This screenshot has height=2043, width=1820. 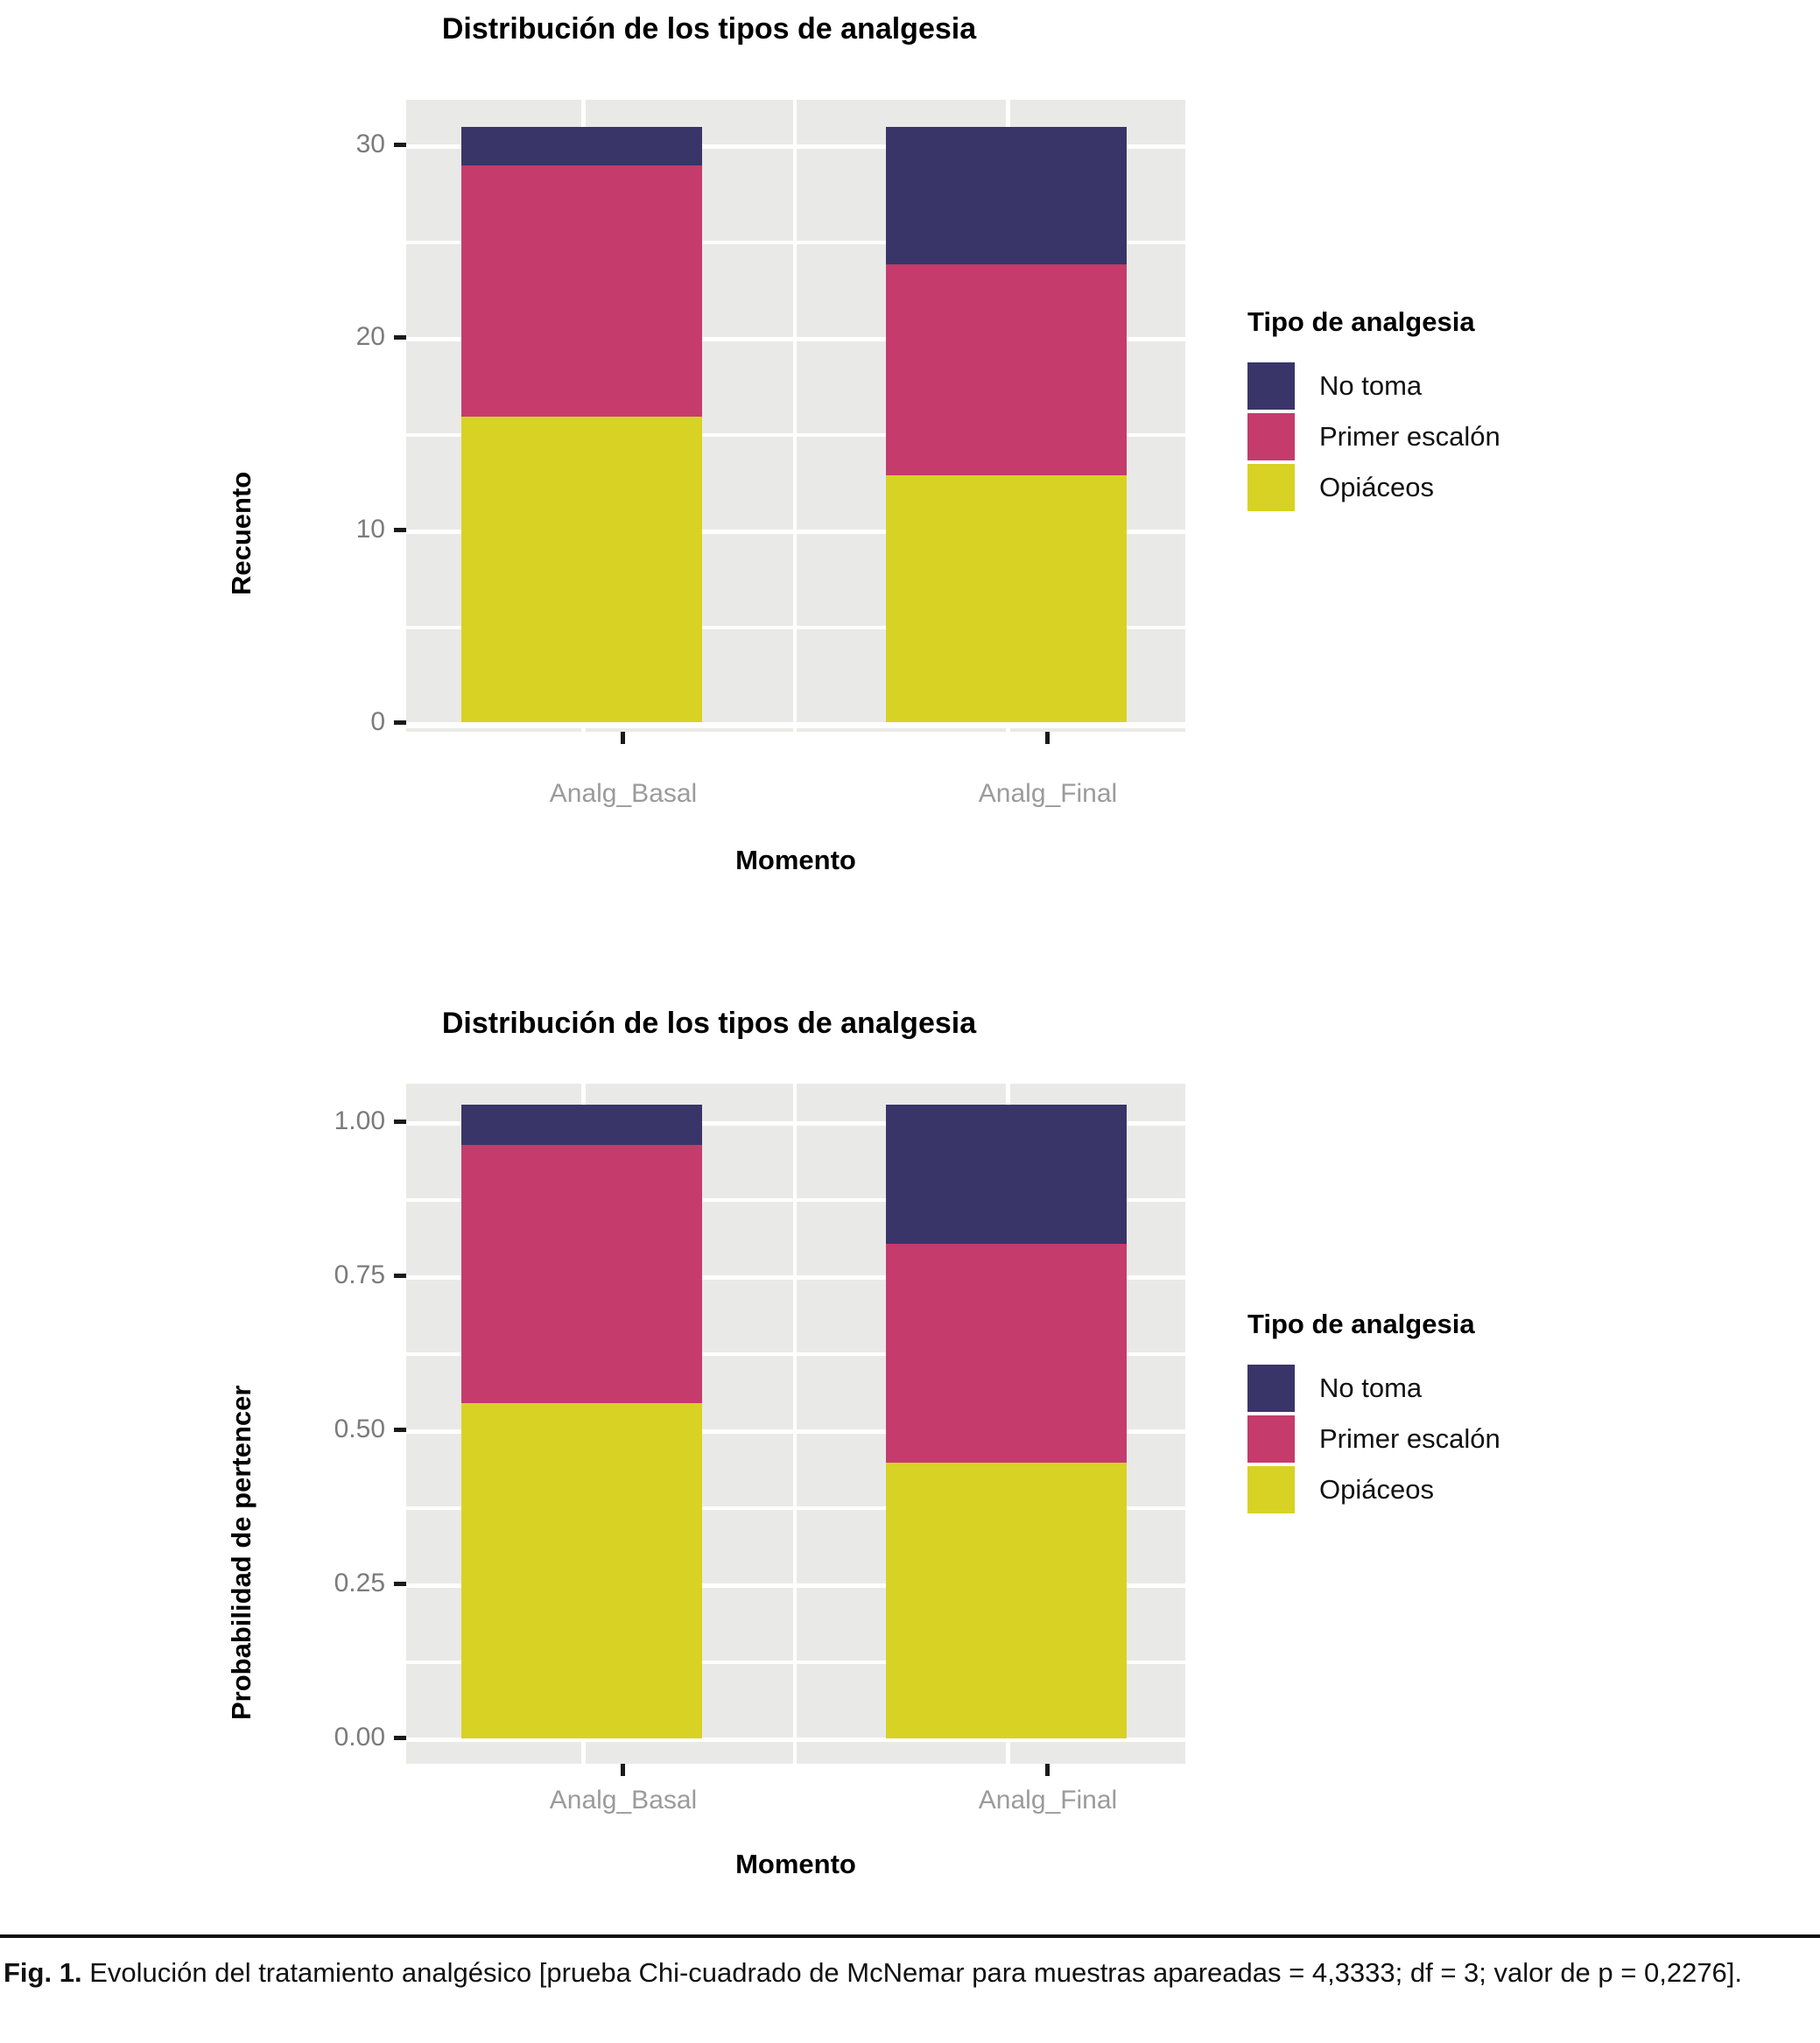 What do you see at coordinates (400, 1738) in the screenshot?
I see `ytick-0.00` at bounding box center [400, 1738].